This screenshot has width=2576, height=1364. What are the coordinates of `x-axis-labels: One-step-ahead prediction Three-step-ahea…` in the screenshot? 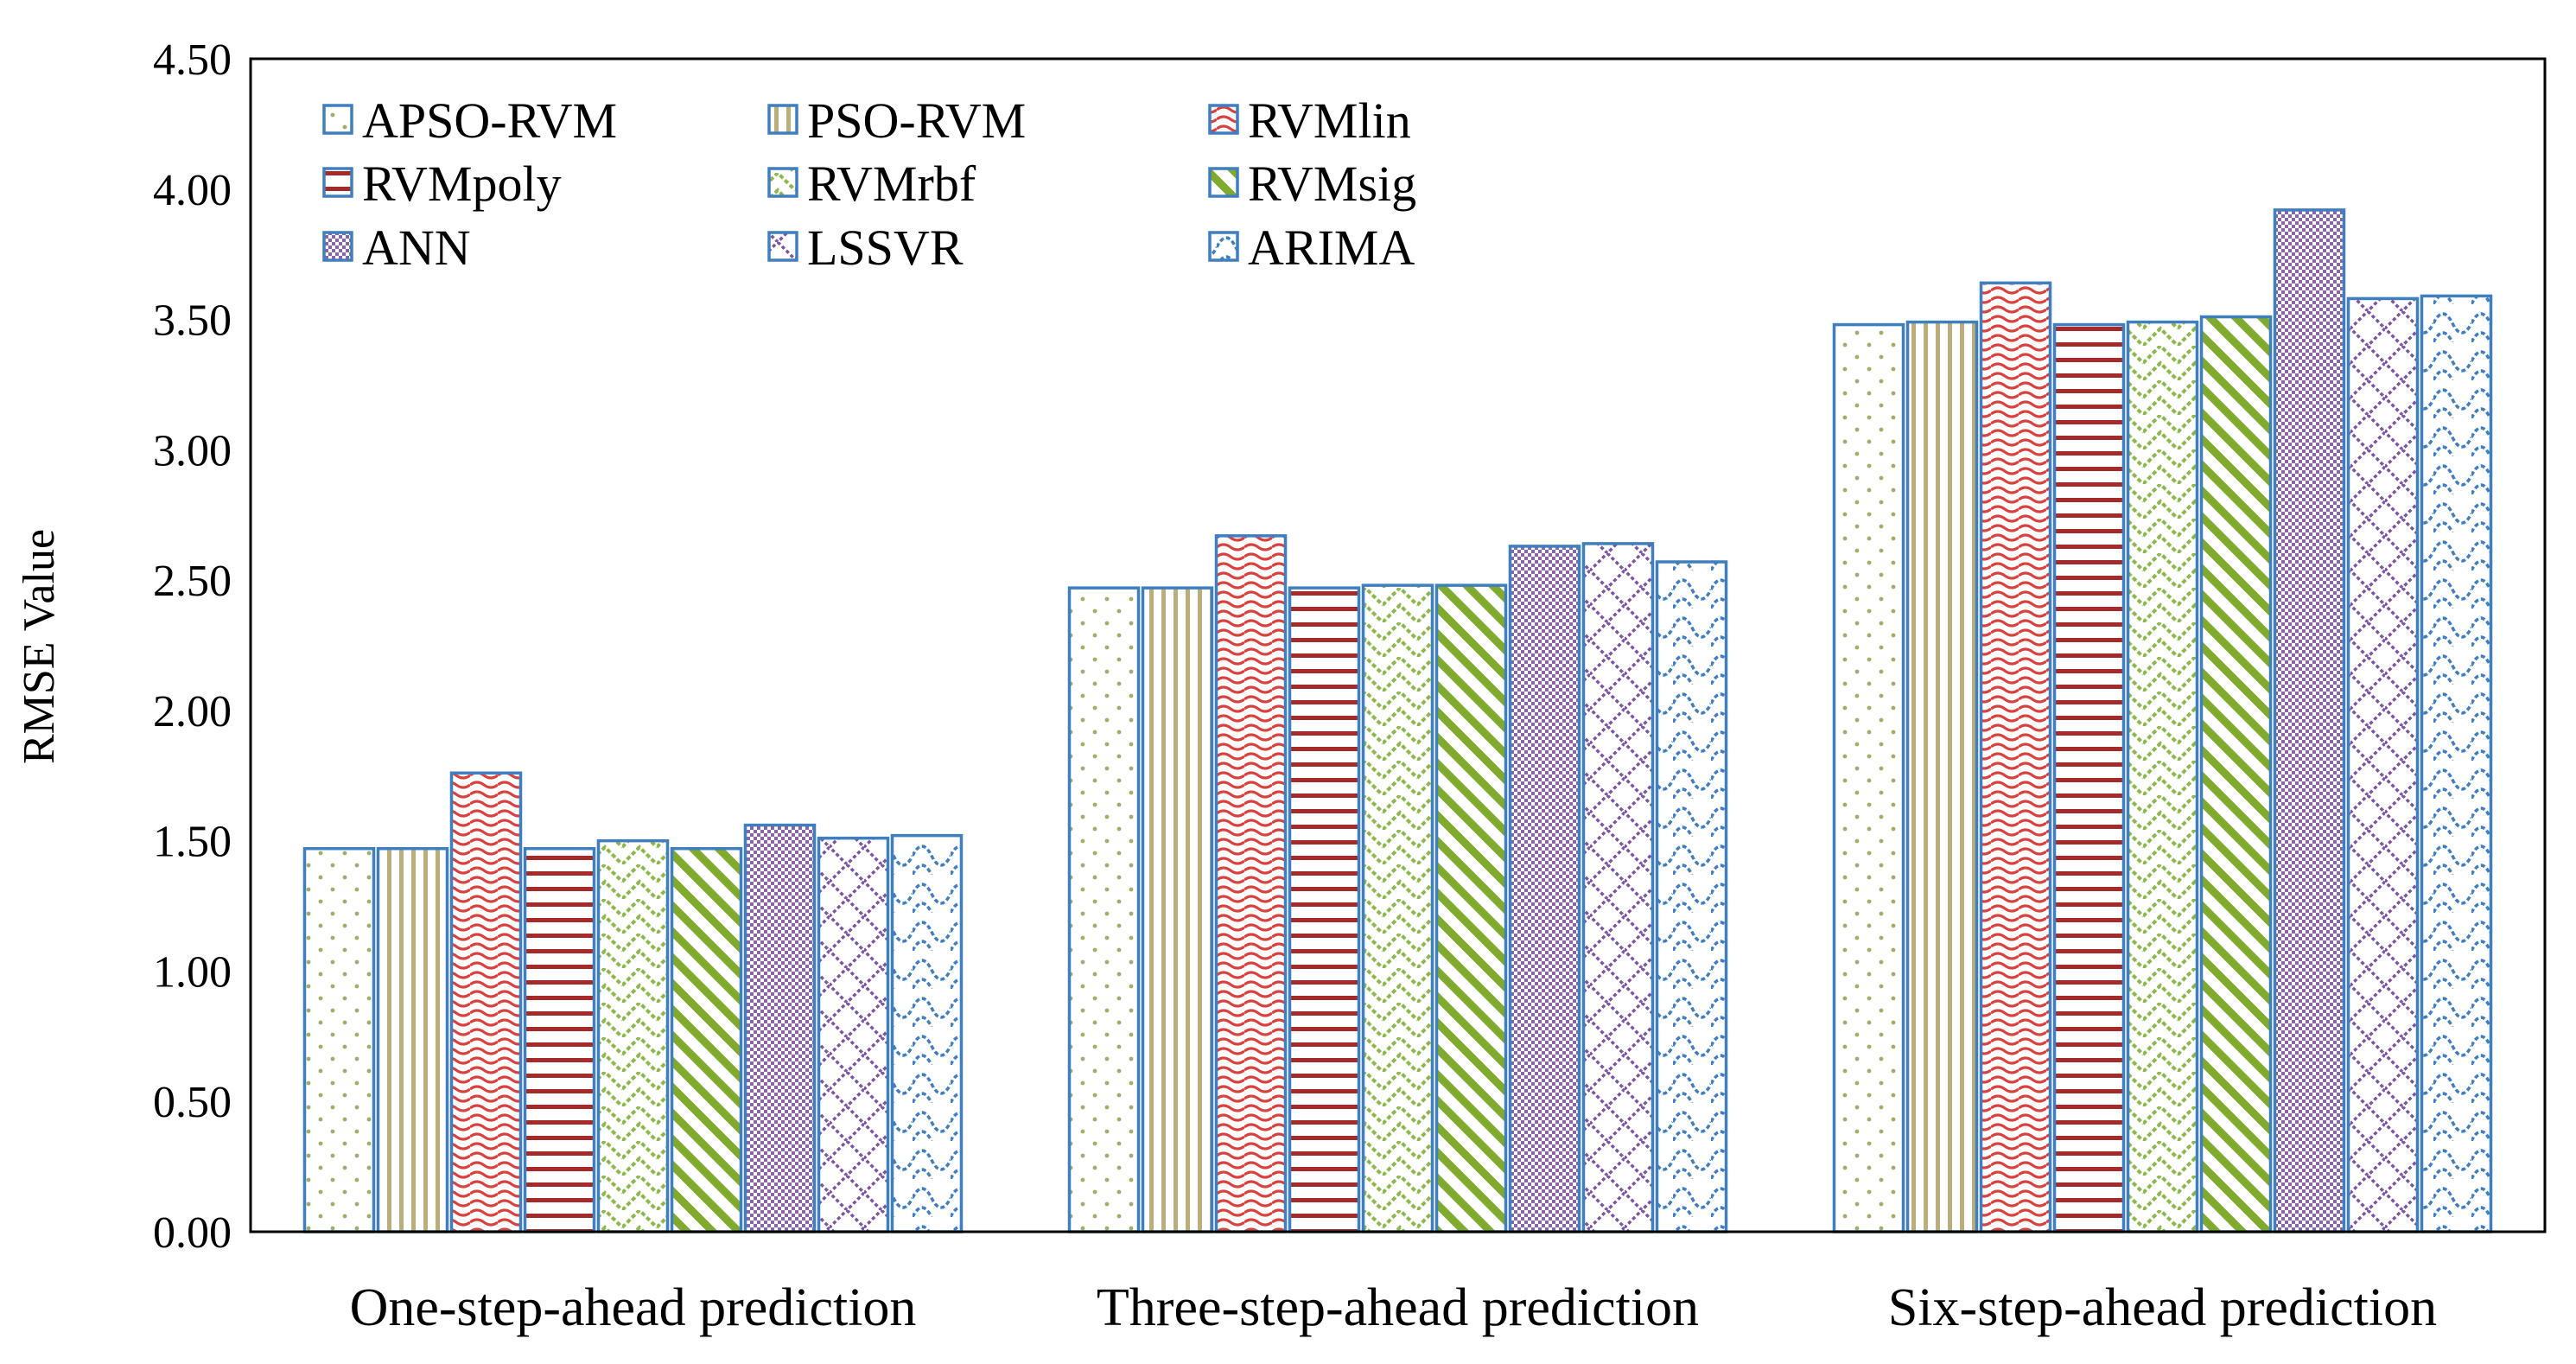 It's located at (1394, 1307).